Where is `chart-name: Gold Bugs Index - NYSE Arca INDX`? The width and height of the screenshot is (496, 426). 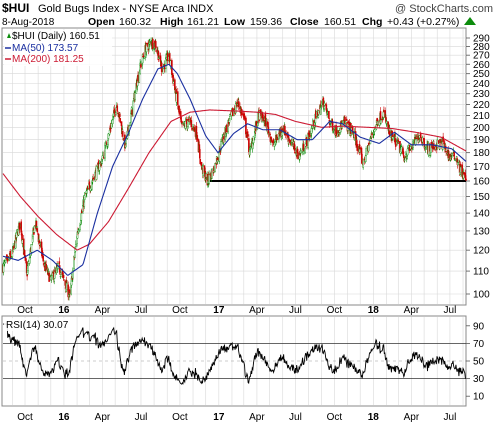 chart-name: Gold Bugs Index - NYSE Arca INDX is located at coordinates (126, 9).